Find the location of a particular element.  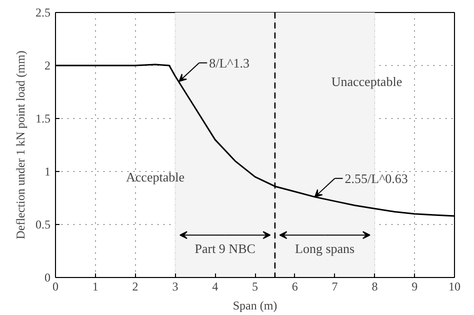

y-tick-label: 2 is located at coordinates (47, 65).